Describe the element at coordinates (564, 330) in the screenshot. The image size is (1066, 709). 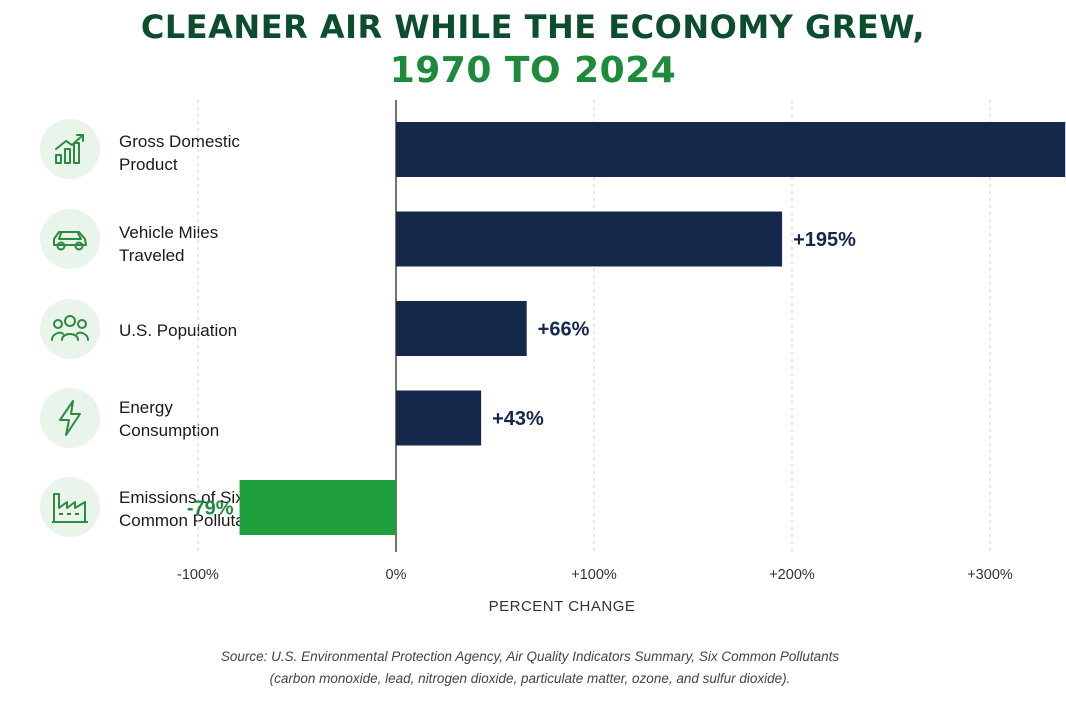
I see `bar-value-label: +66%` at that location.